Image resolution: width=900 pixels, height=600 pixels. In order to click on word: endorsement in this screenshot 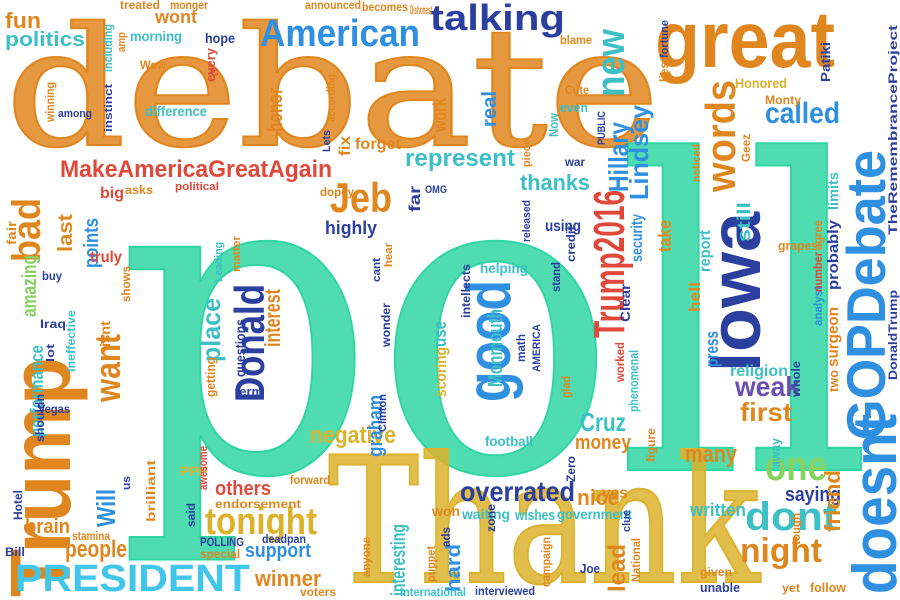, I will do `click(258, 504)`.